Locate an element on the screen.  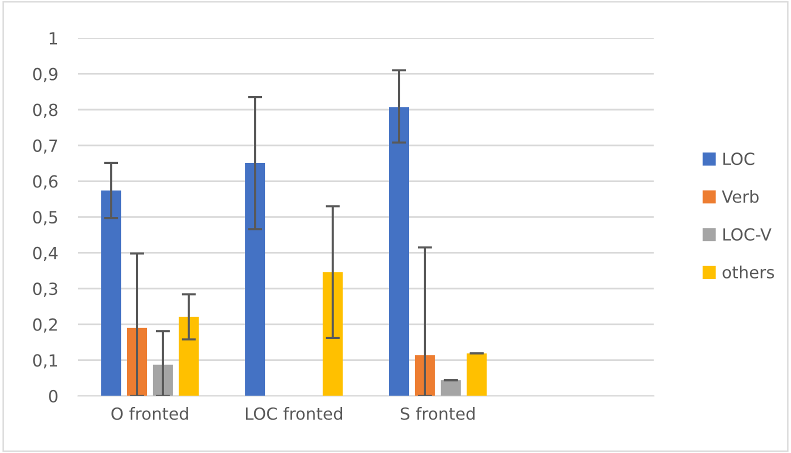
y-tick-label: 0,8 is located at coordinates (45, 111).